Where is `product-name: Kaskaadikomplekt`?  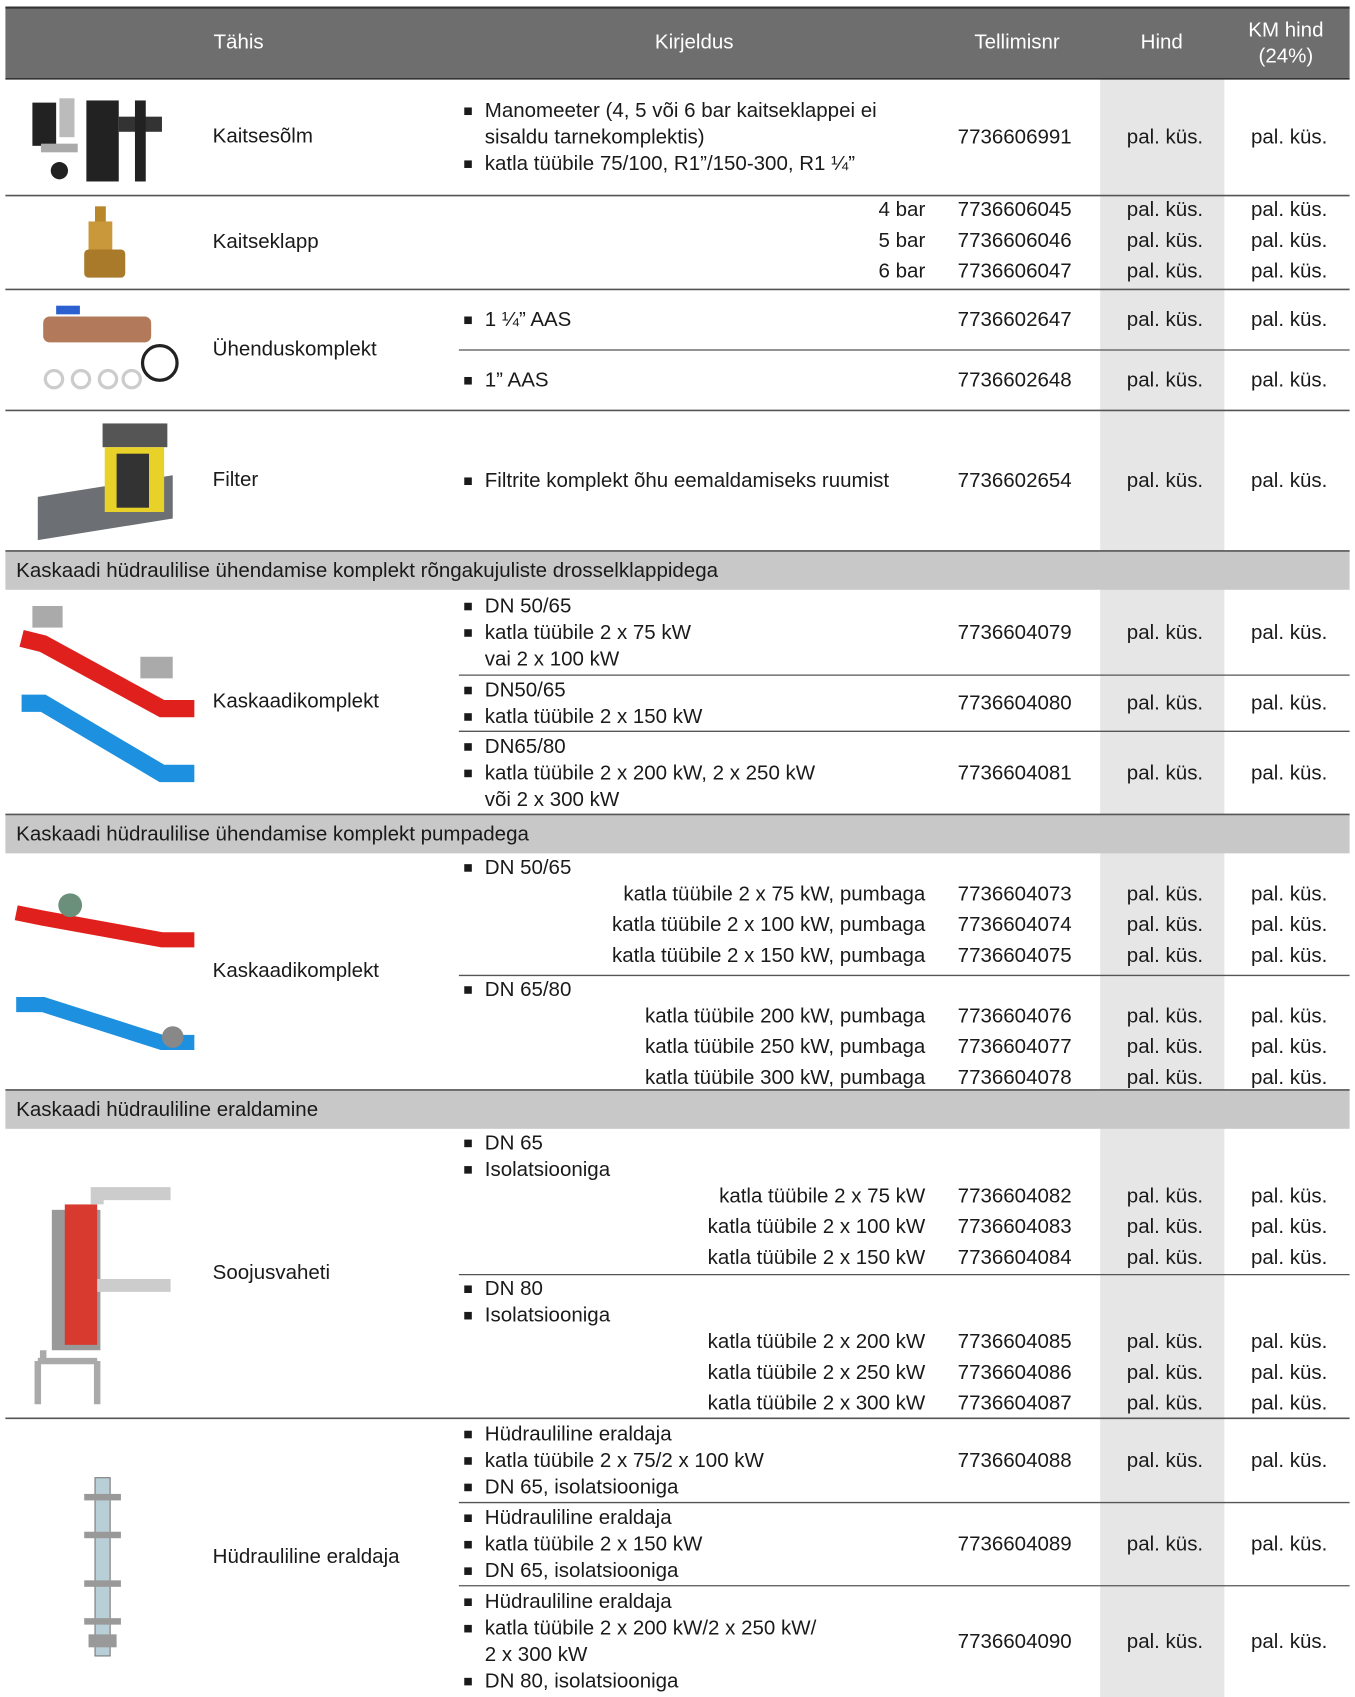
product-name: Kaskaadikomplekt is located at coordinates (296, 701).